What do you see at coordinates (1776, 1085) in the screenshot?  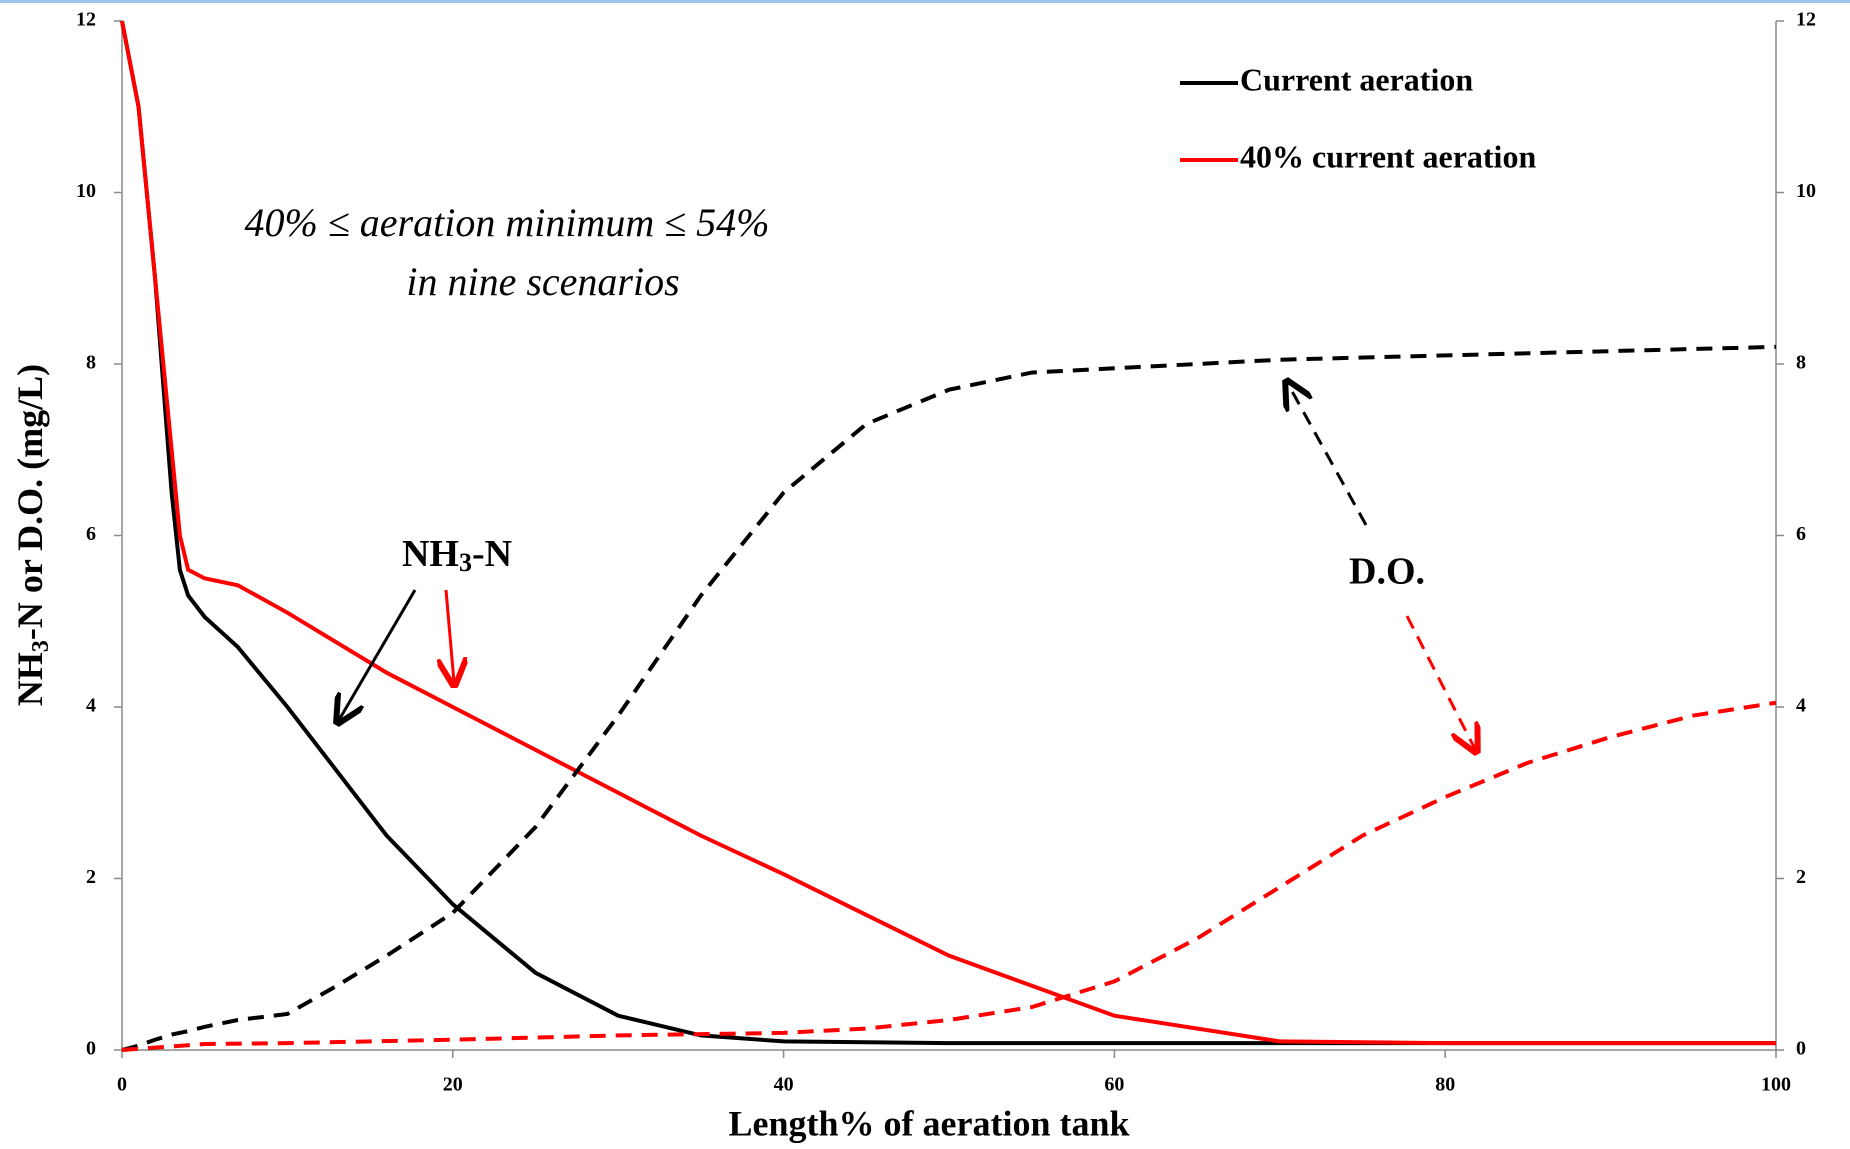 I see `x-tick-label: 100` at bounding box center [1776, 1085].